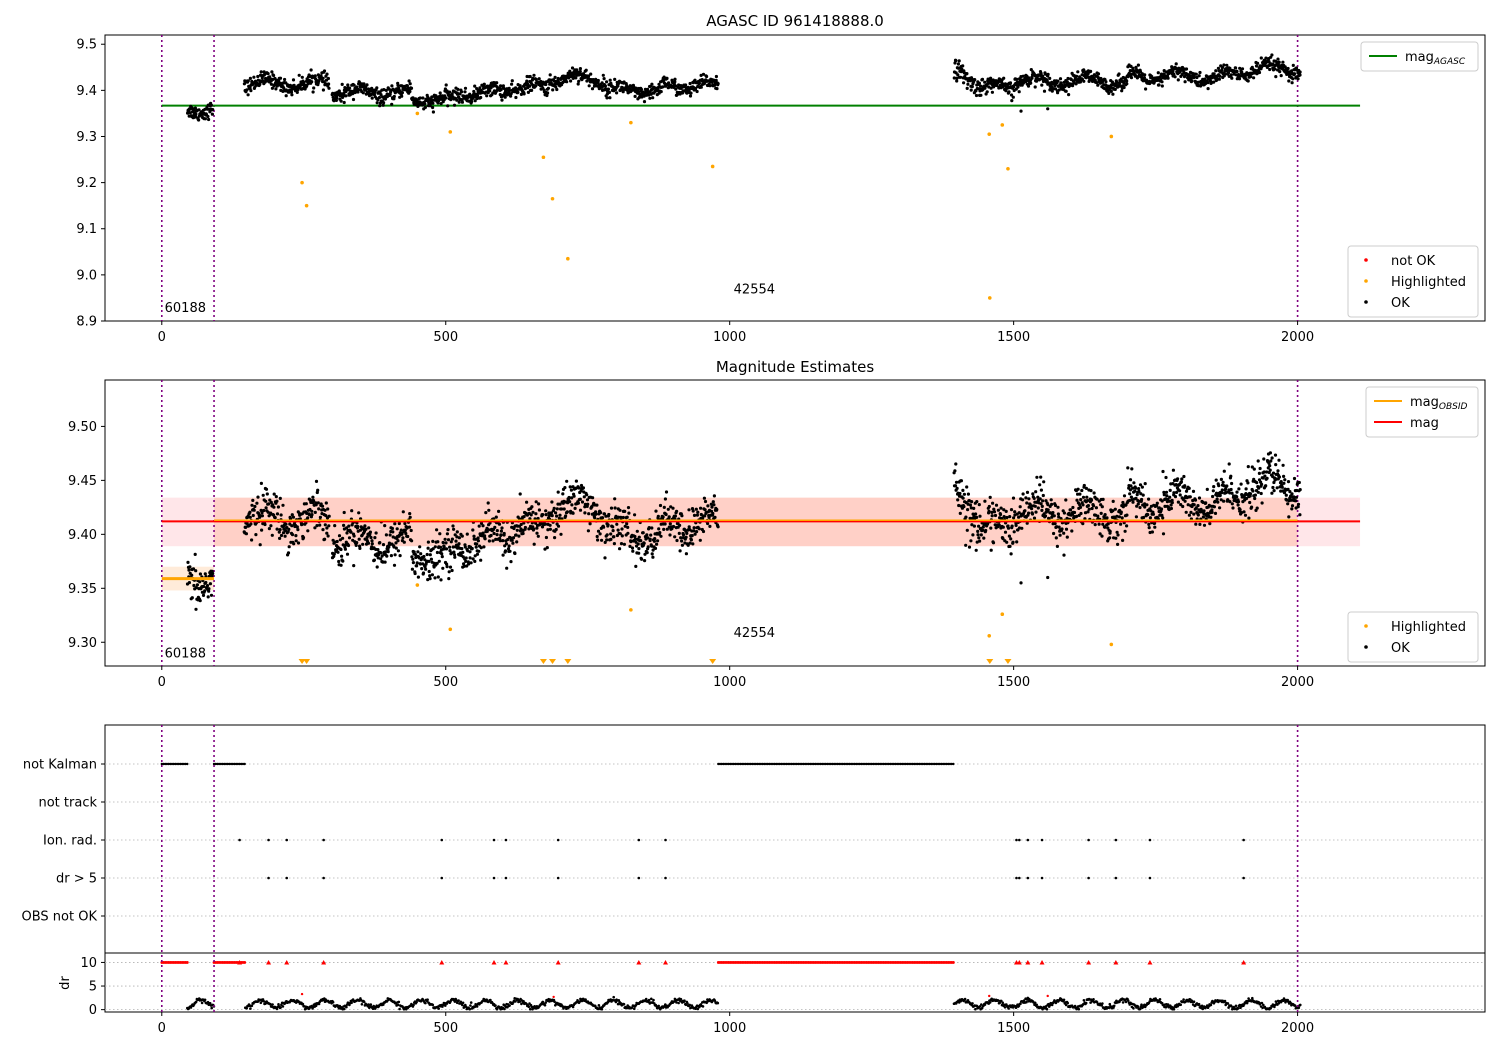 The image size is (1500, 1050). I want to click on panel-magnitude-estimates-upper-legend-label-subscript: OBSID, so click(1453, 407).